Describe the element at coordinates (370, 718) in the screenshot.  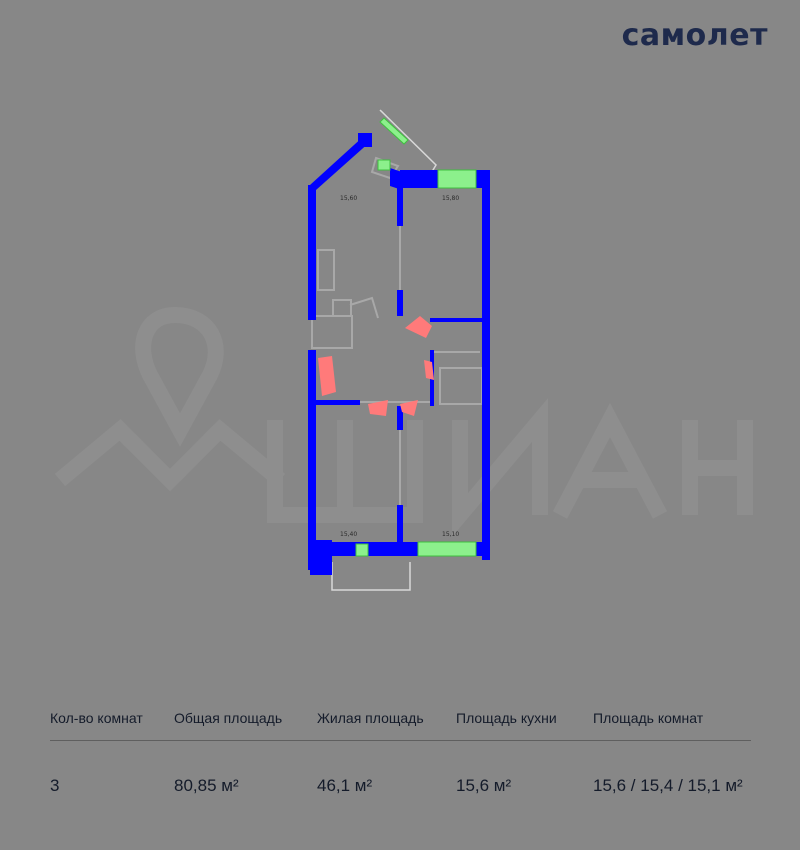
I see `header-living-area: Жилая площадь` at that location.